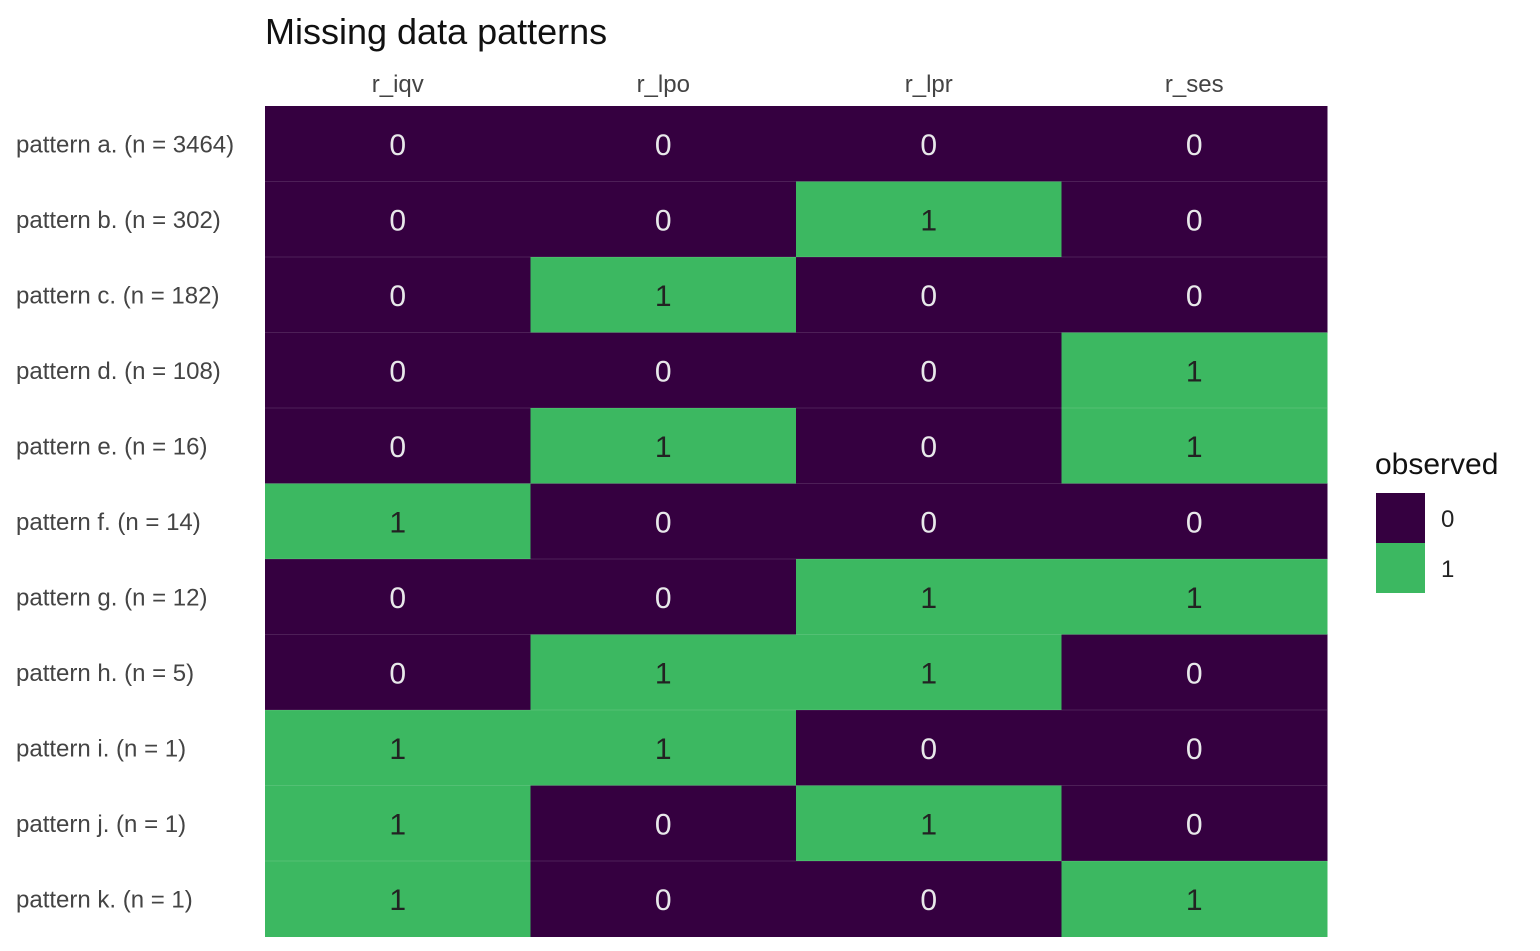 The height and width of the screenshot is (951, 1540). I want to click on legend-items: 01, so click(1415, 543).